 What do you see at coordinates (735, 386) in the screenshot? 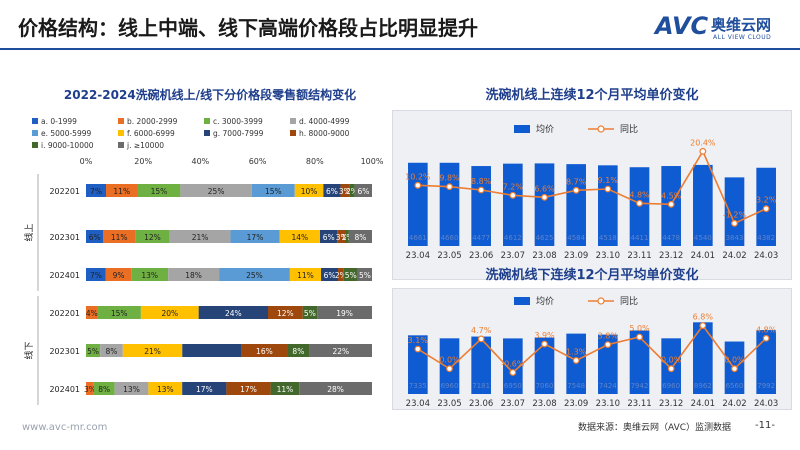
I see `bar-value-label: 6560` at bounding box center [735, 386].